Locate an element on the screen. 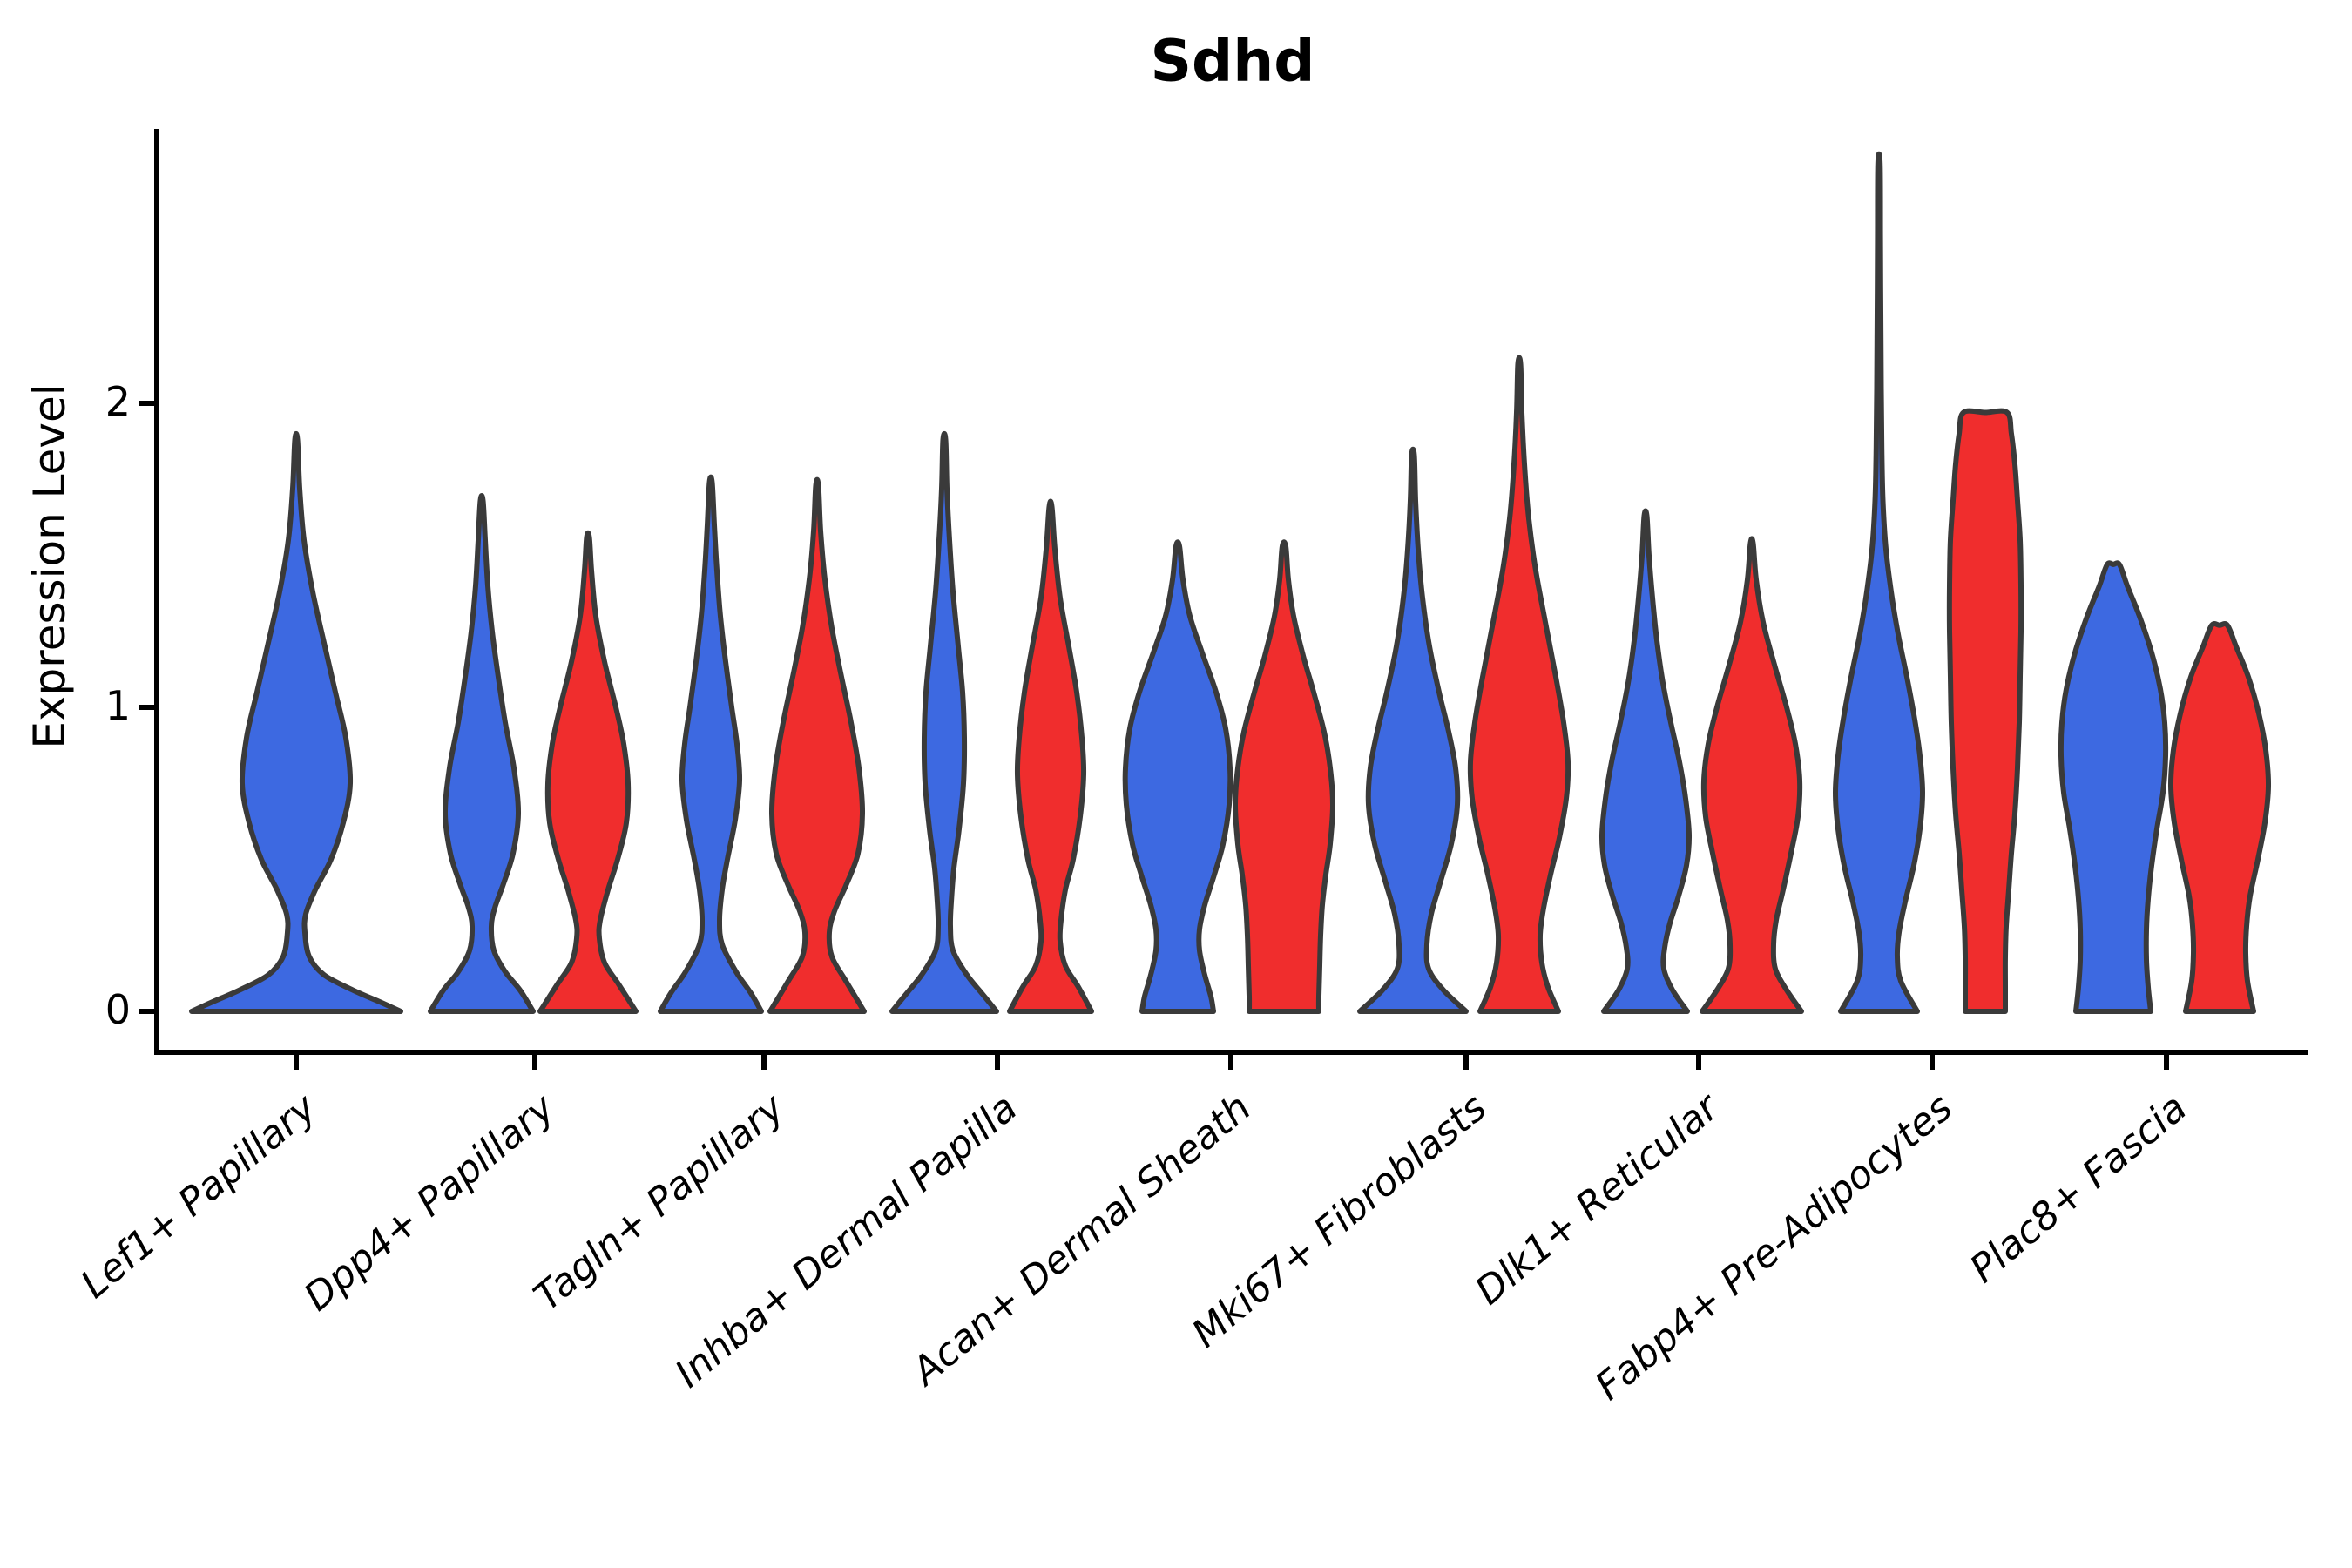 Image resolution: width=2352 pixels, height=1568 pixels. chart-title: Sdhd is located at coordinates (1232, 61).